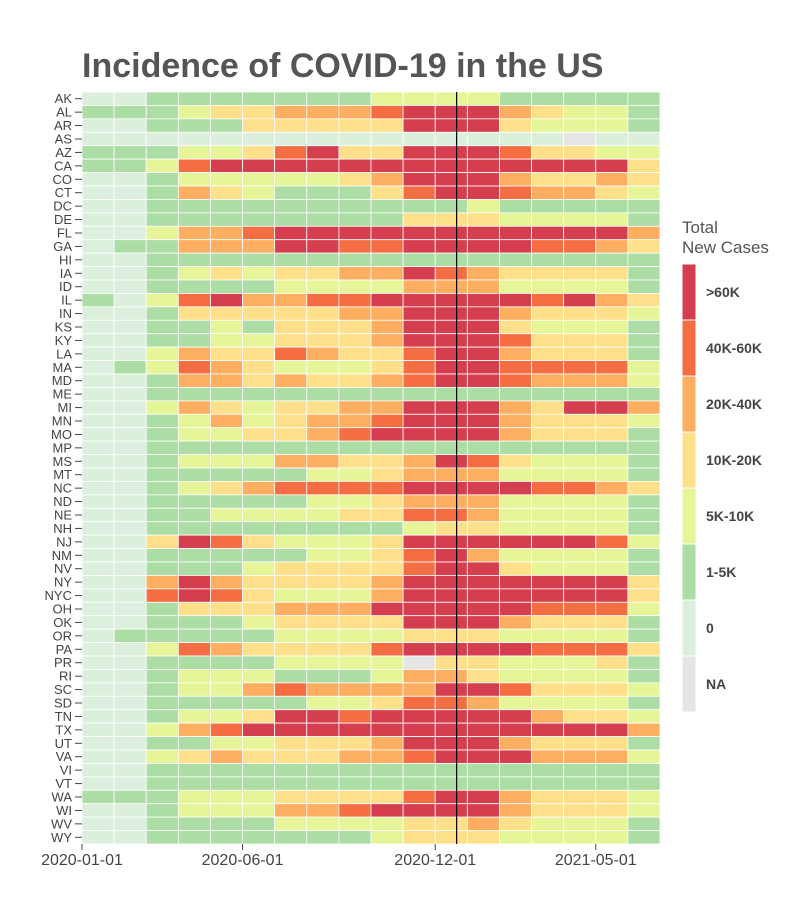 This screenshot has width=810, height=900. What do you see at coordinates (63, 394) in the screenshot?
I see `y-tick-label: ME` at bounding box center [63, 394].